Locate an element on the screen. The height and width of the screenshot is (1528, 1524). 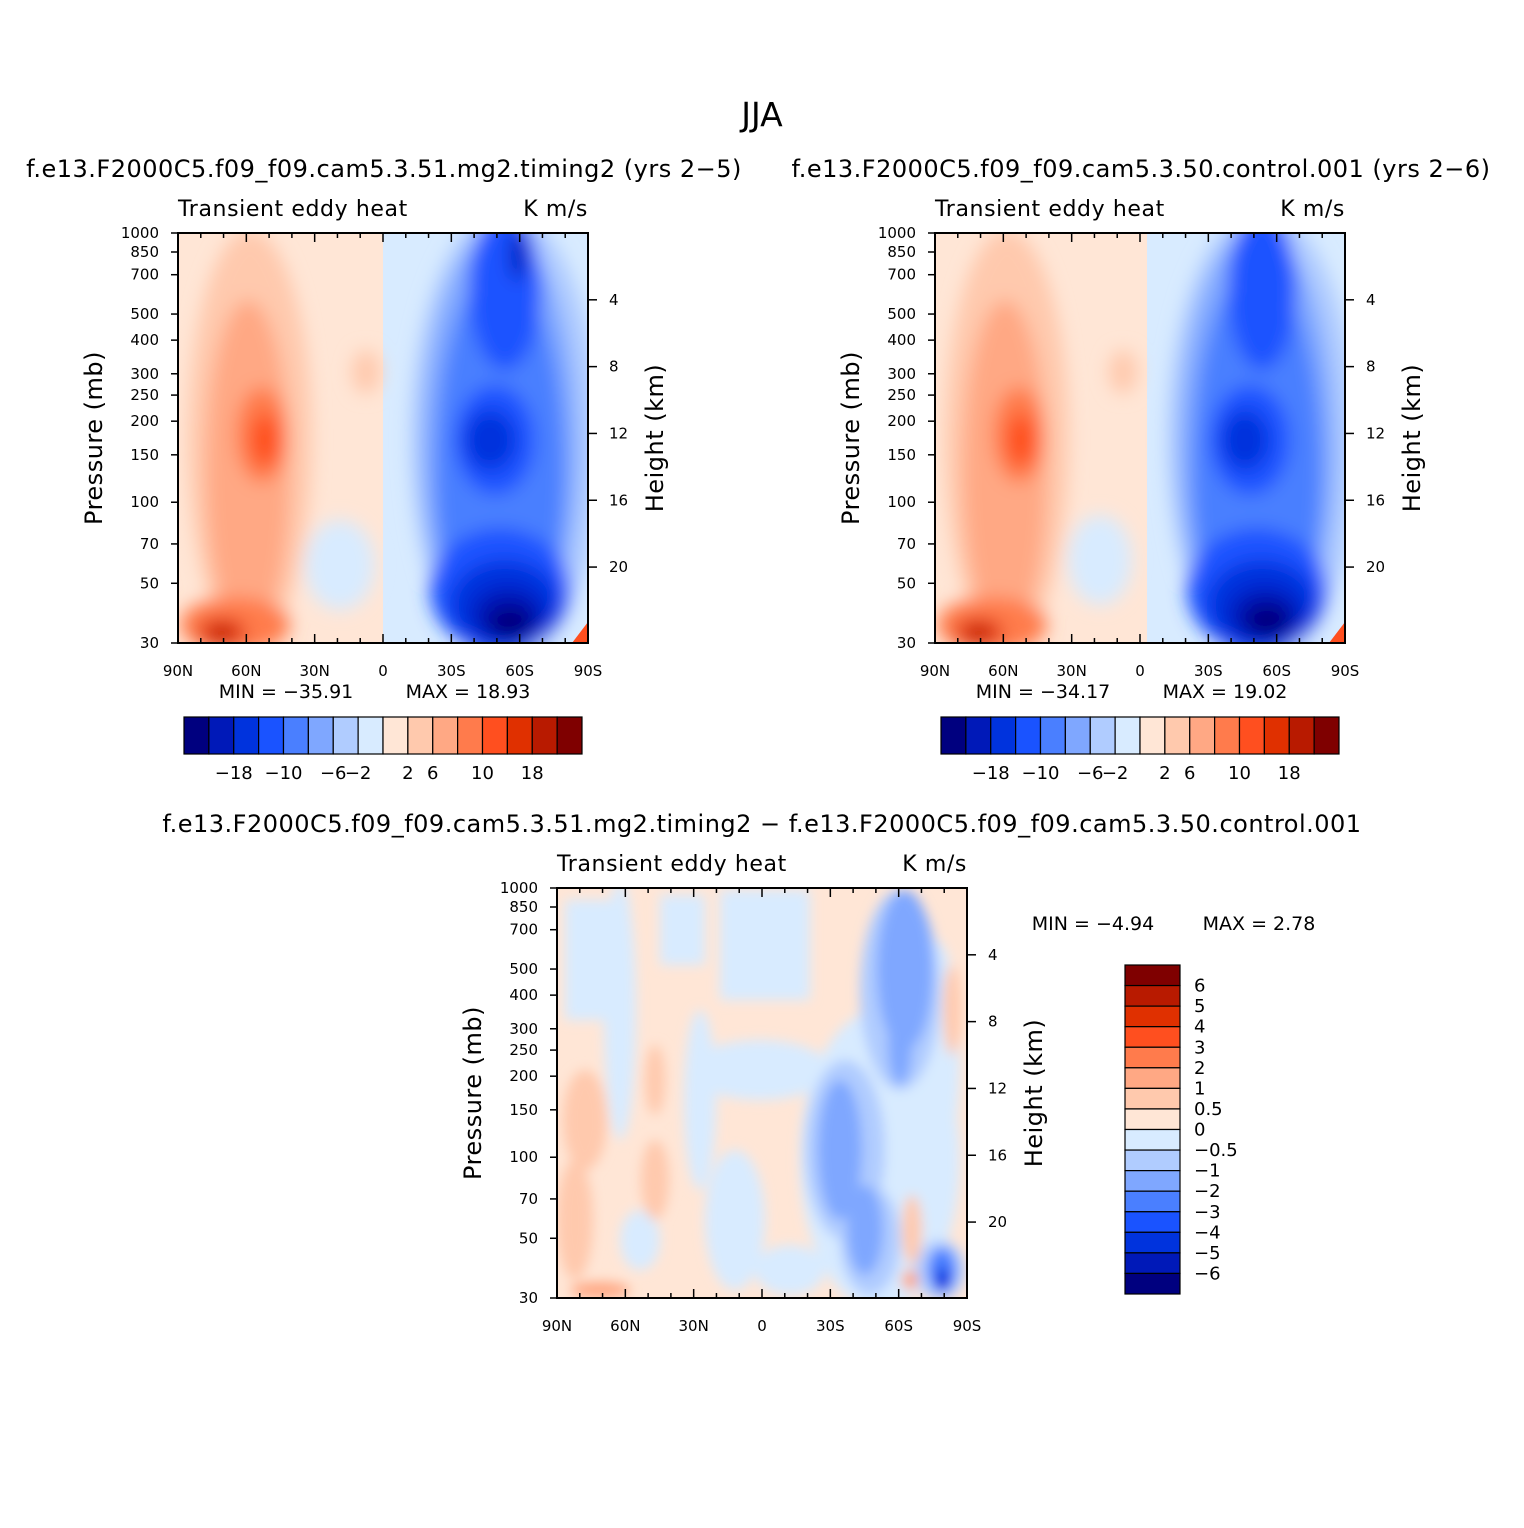
y-tick-label: 70 is located at coordinates (906, 544).